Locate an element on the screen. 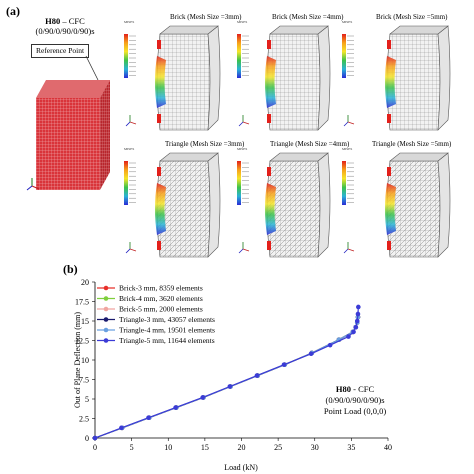  legend-item: Brick-5 mm, 2000 elements is located at coordinates (150, 309).